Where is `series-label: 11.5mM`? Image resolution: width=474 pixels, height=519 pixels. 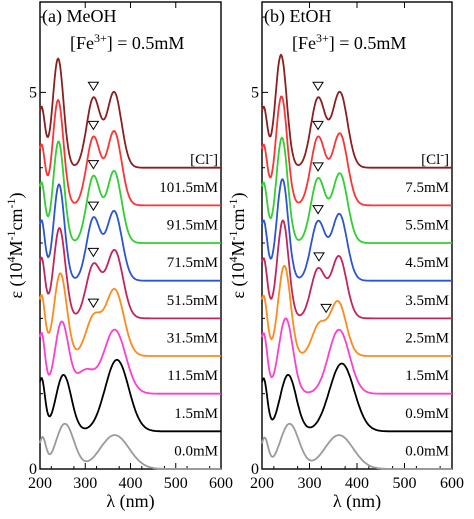
series-label: 11.5mM is located at coordinates (192, 376).